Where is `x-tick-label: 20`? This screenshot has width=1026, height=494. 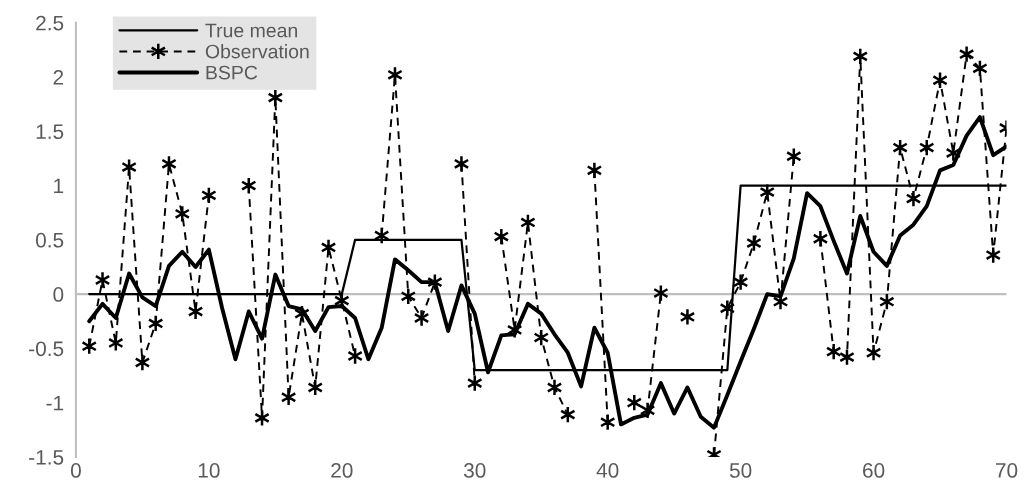
x-tick-label: 20 is located at coordinates (342, 470).